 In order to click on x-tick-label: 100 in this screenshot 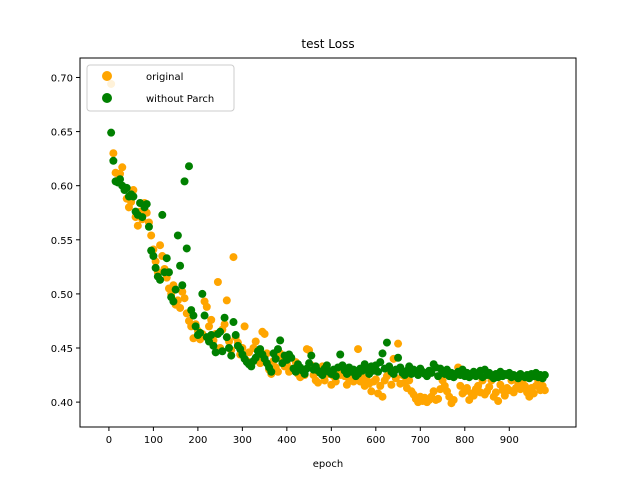, I will do `click(153, 440)`.